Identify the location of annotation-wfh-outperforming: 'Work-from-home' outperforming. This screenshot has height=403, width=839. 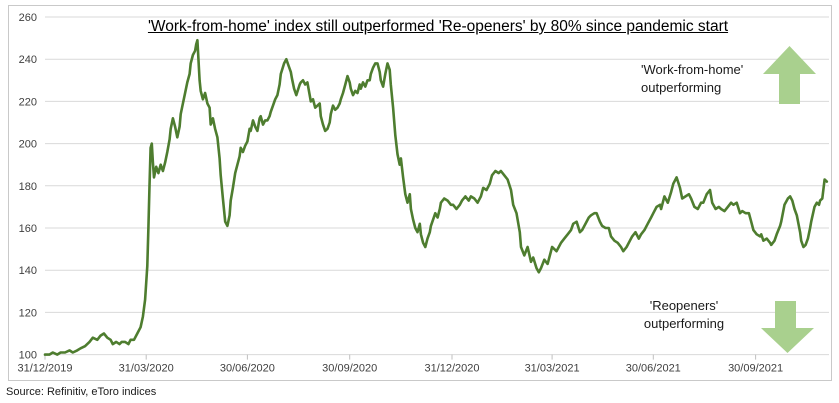
(692, 78).